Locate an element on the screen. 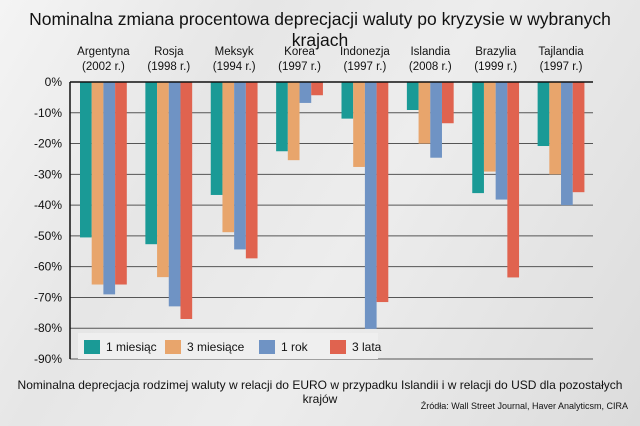 Image resolution: width=640 pixels, height=426 pixels. y-tick-label: 0% is located at coordinates (54, 82).